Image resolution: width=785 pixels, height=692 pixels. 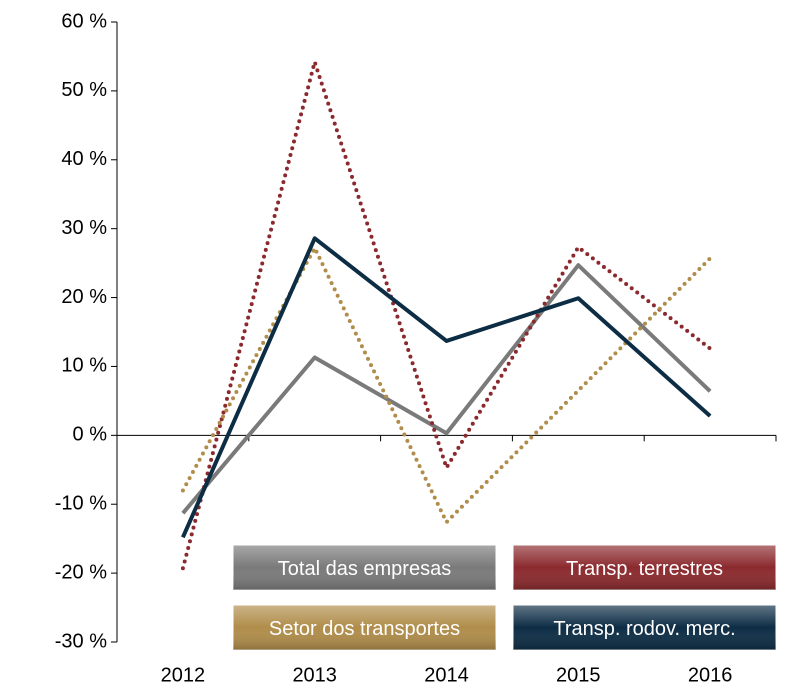 What do you see at coordinates (183, 675) in the screenshot?
I see `x-tick-label: 2012` at bounding box center [183, 675].